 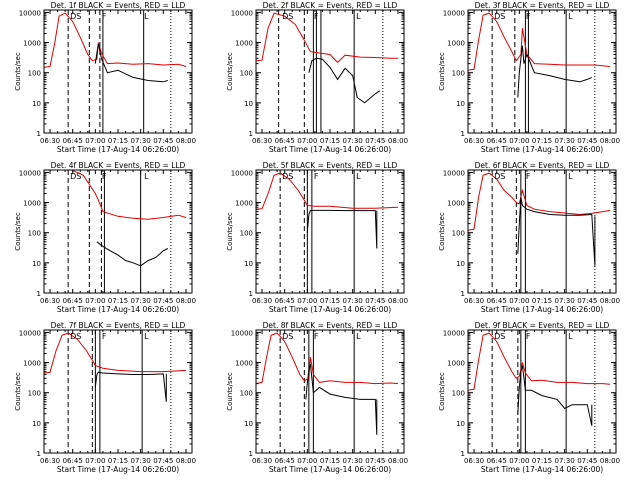 What do you see at coordinates (542, 325) in the screenshot?
I see `chart-title: Det. 9f BLACK = Events, RED = LLD` at bounding box center [542, 325].